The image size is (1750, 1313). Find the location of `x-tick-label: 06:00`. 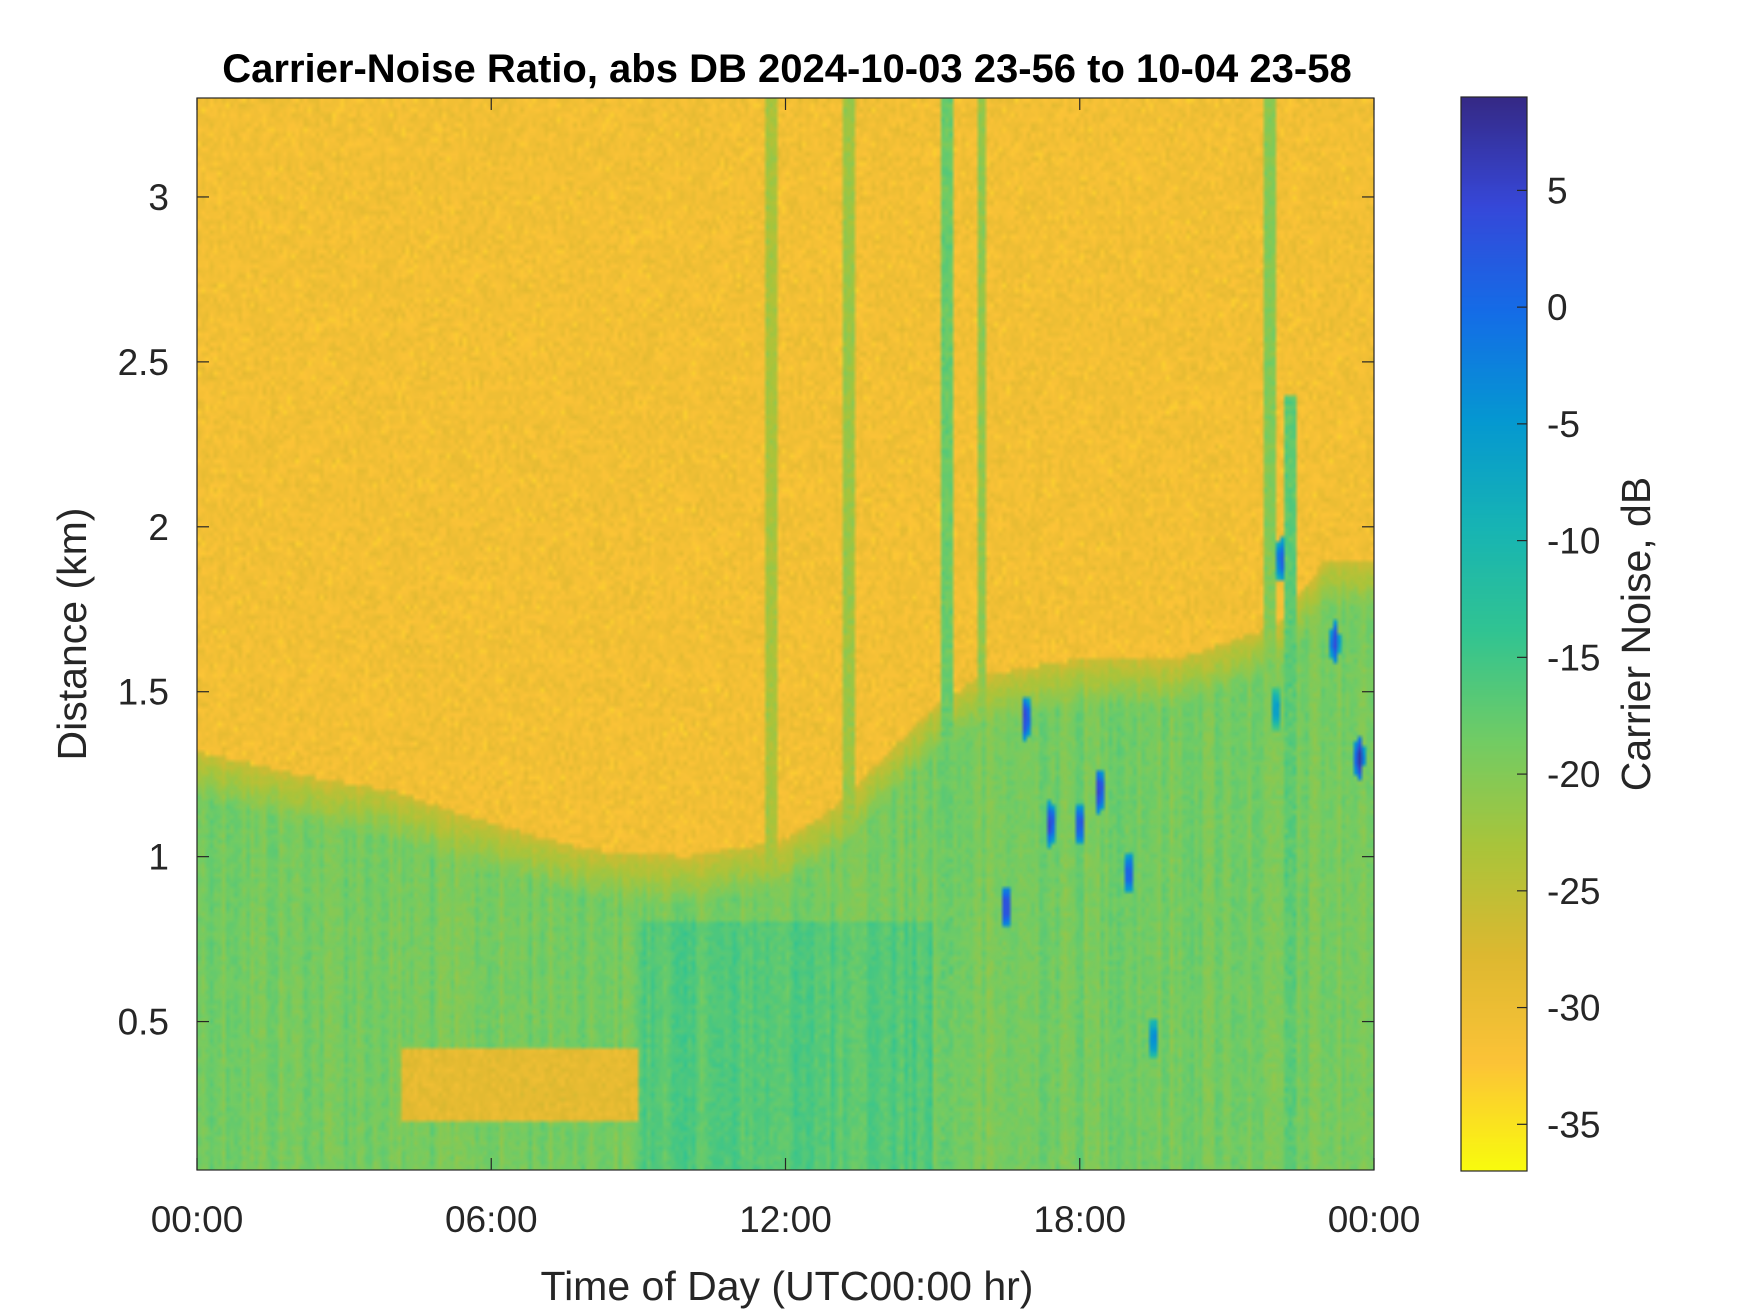

x-tick-label: 06:00 is located at coordinates (491, 1219).